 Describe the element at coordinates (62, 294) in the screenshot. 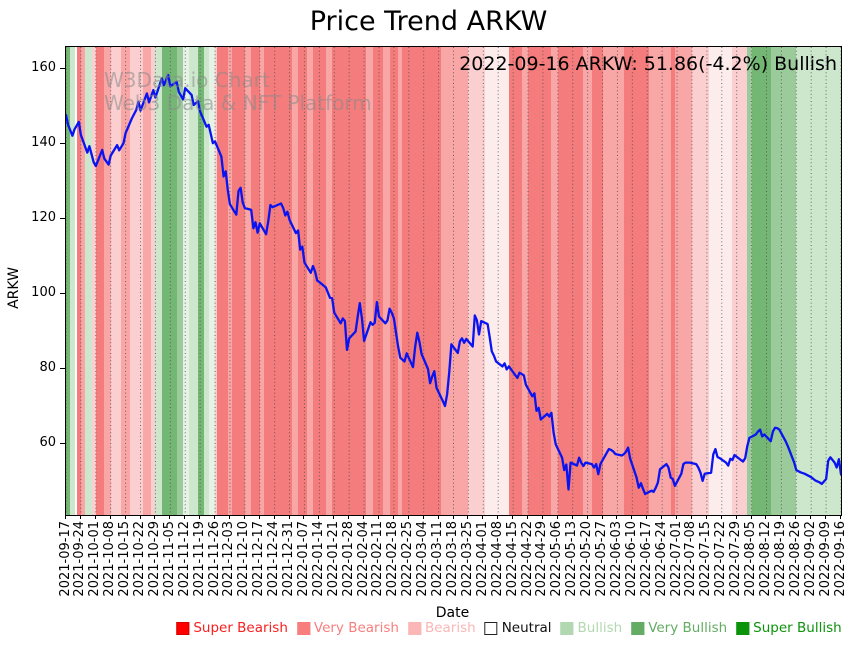

I see `y-tick-mark` at that location.